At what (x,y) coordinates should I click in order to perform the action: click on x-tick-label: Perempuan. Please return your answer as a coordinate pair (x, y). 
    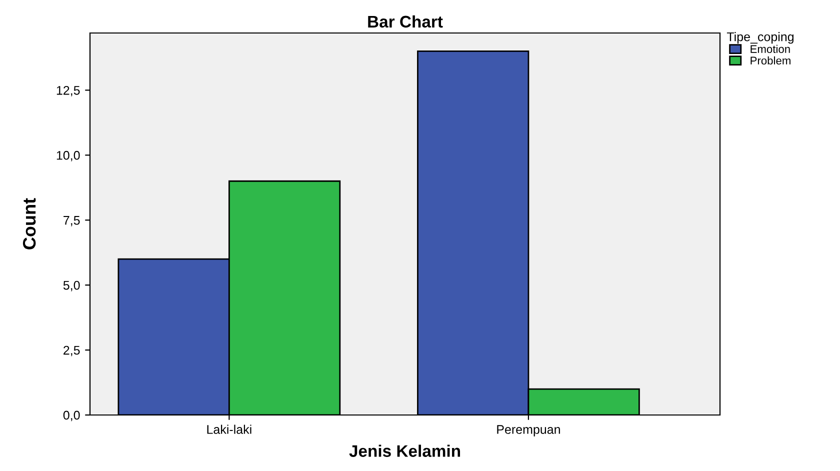
    Looking at the image, I should click on (528, 430).